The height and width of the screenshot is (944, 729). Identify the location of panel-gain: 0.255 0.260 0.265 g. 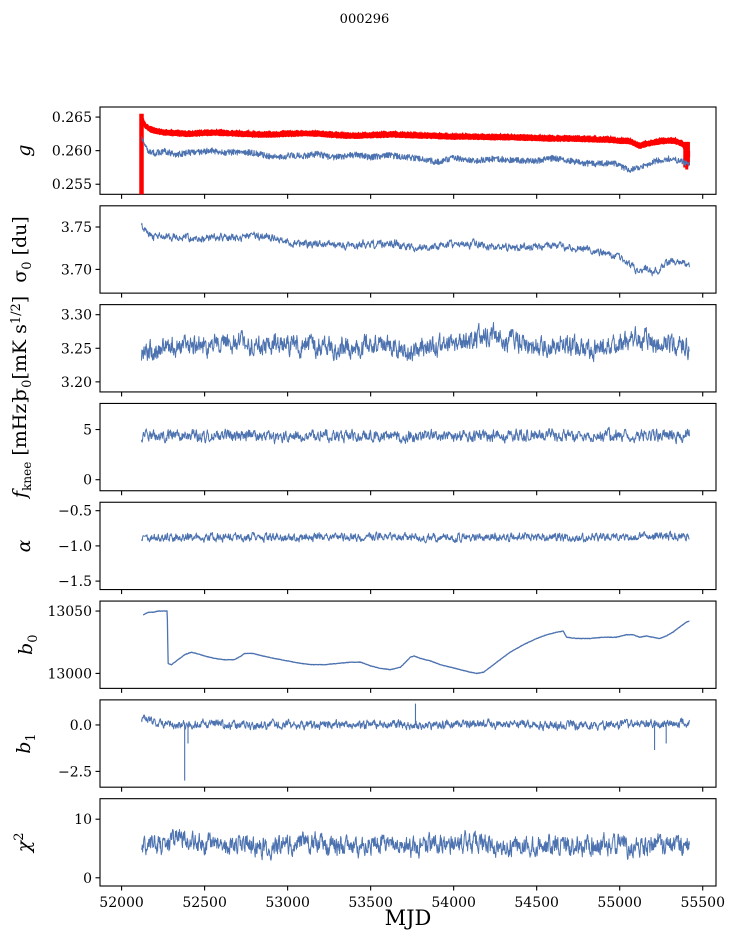
(365, 152).